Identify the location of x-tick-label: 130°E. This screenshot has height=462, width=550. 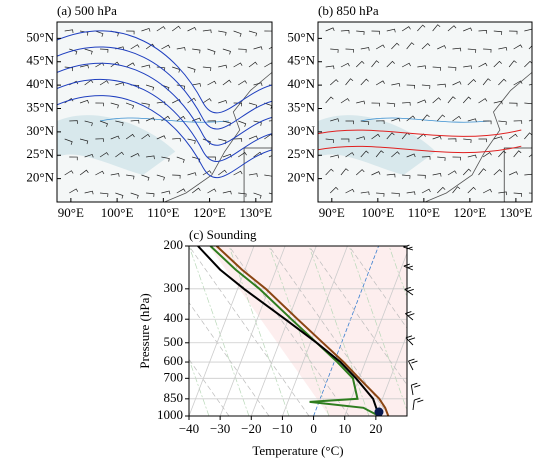
(255, 212).